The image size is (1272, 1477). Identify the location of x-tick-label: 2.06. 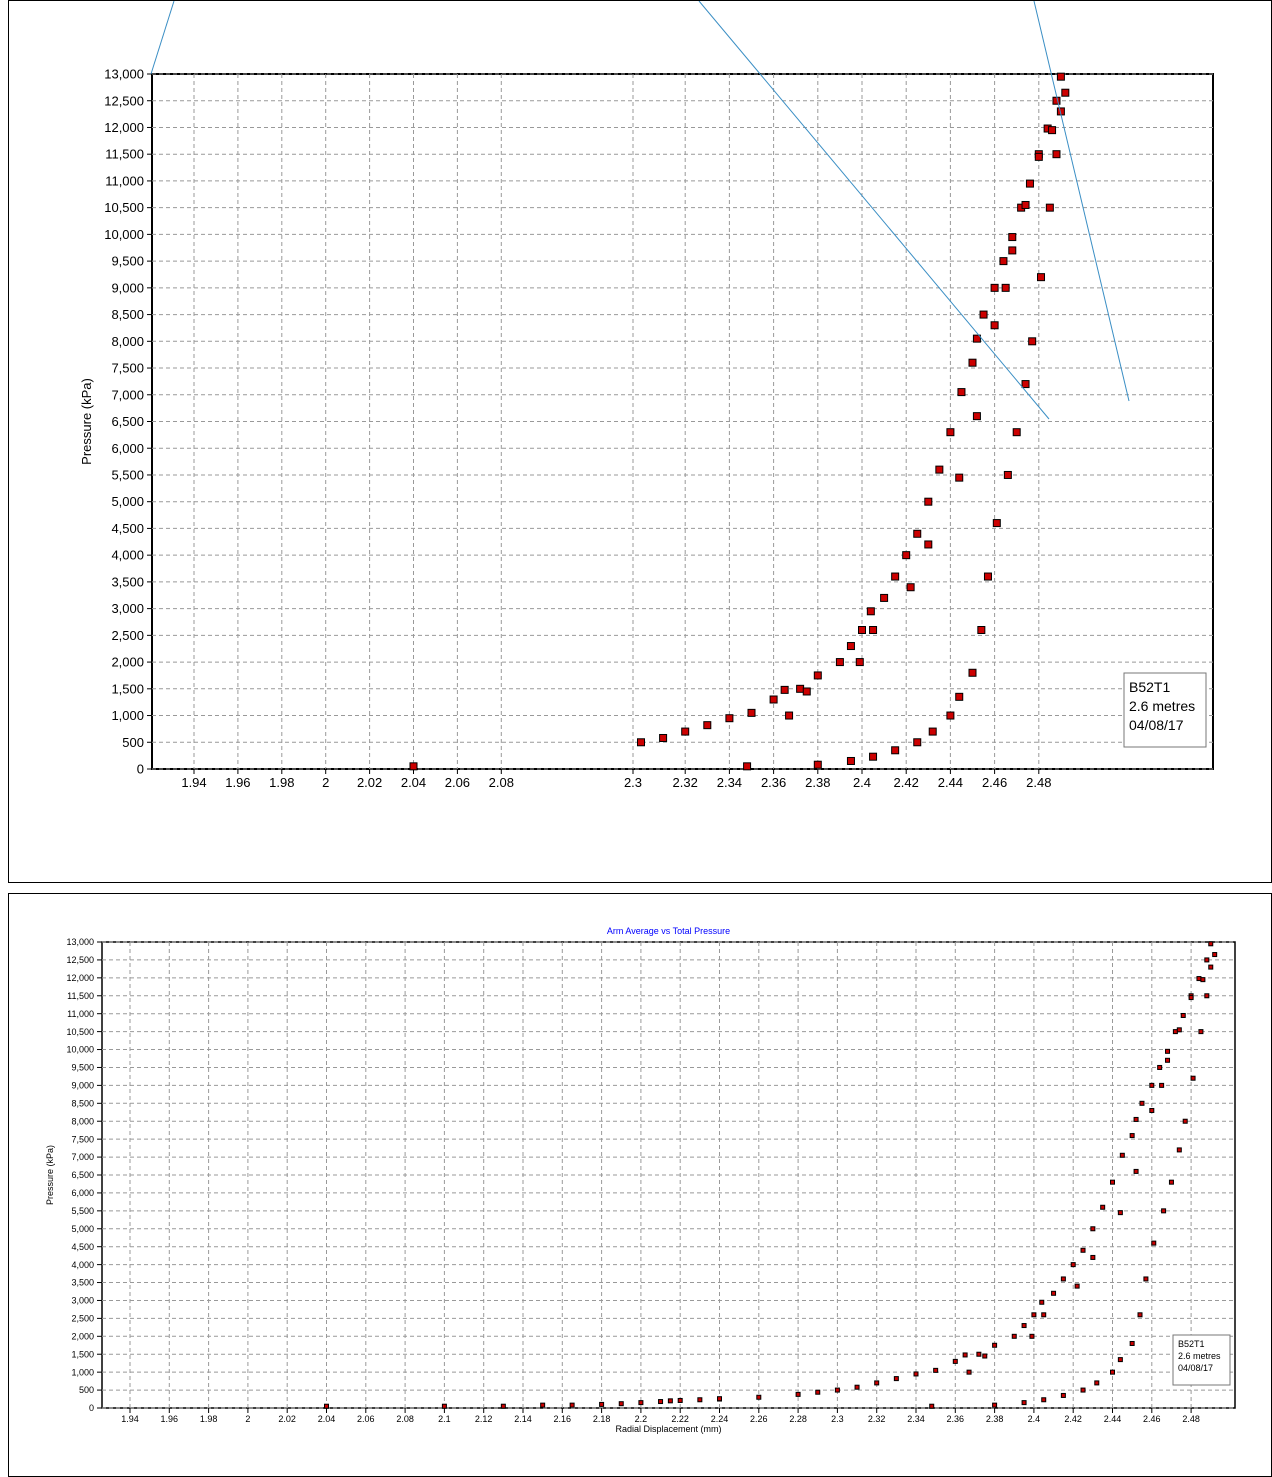
(366, 1419).